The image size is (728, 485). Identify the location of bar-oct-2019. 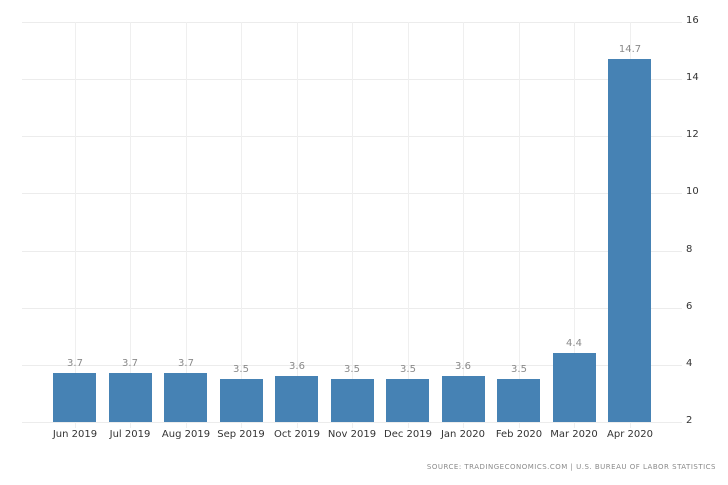
(296, 399).